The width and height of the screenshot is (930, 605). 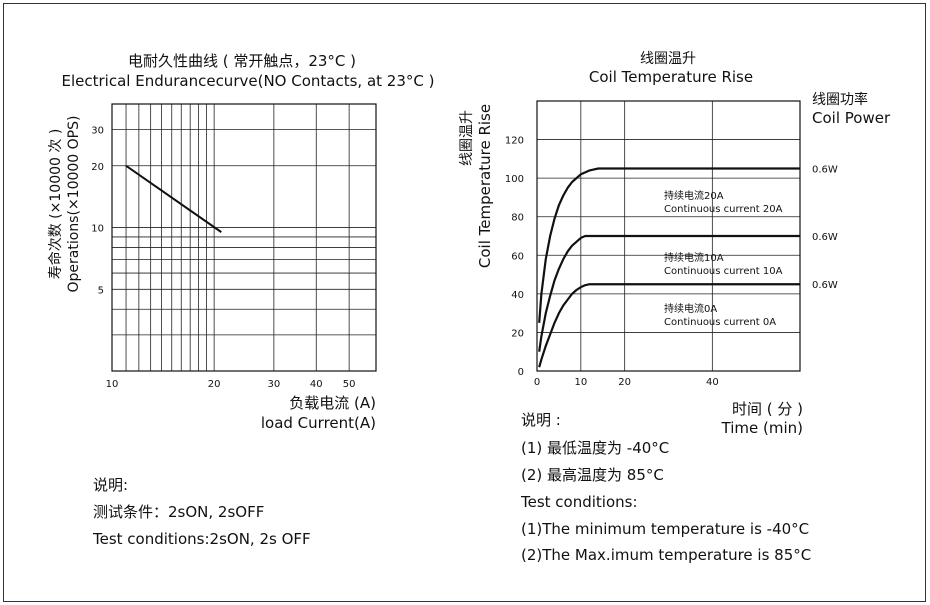 I want to click on right-series-label-cn: 持续电流20A, so click(x=694, y=195).